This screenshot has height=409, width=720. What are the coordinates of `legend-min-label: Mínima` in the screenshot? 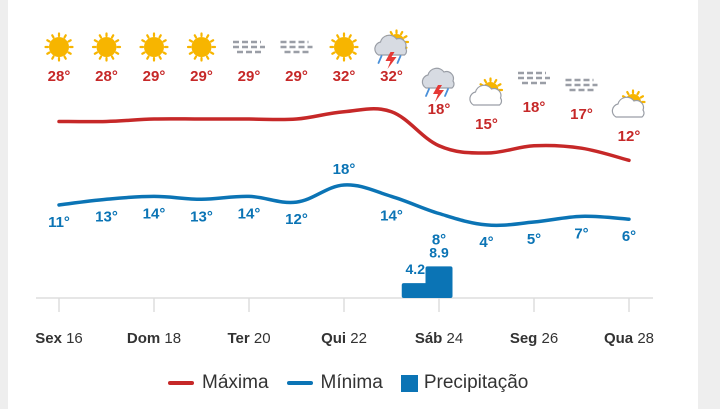 It's located at (351, 382).